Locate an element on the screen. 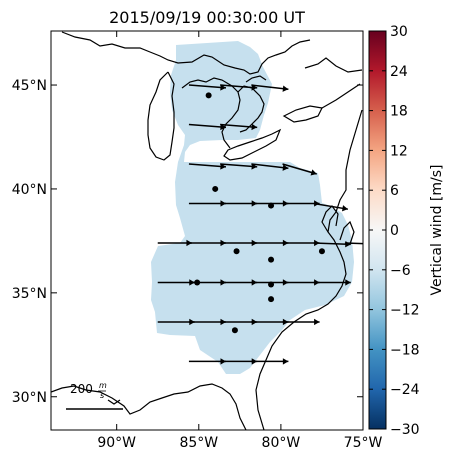 The image size is (452, 461). y-tick-label: 30°N is located at coordinates (29, 398).